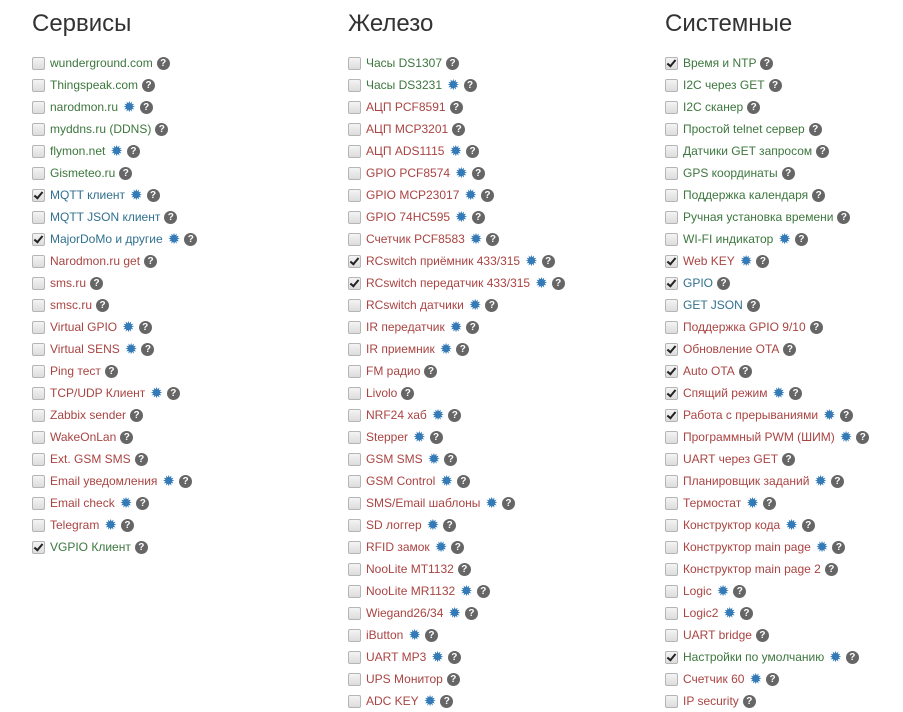  What do you see at coordinates (751, 415) in the screenshot?
I see `module-link: Работа с прерываниями` at bounding box center [751, 415].